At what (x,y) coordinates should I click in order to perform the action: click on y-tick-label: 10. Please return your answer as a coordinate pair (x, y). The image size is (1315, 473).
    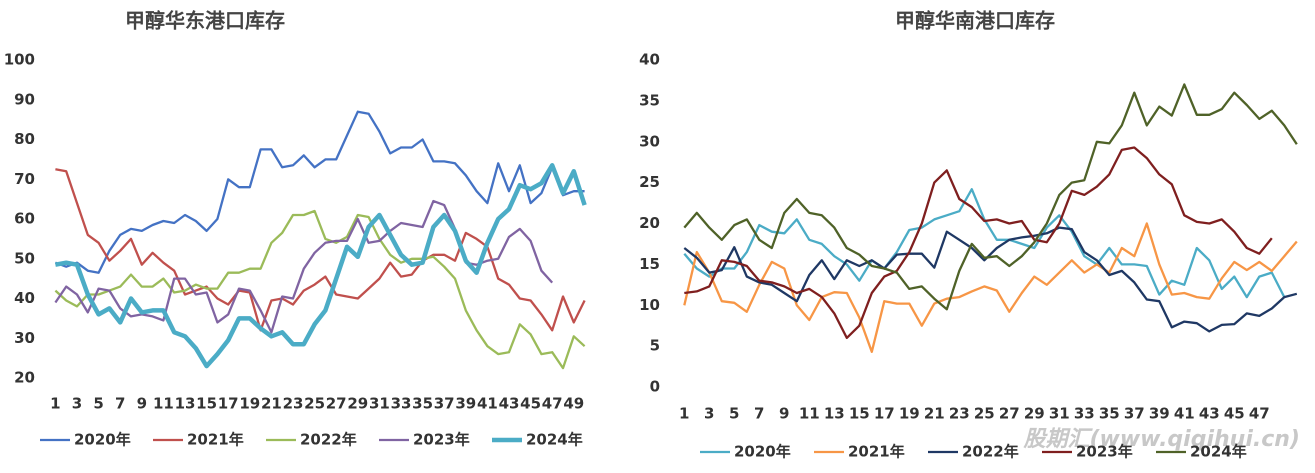
    Looking at the image, I should click on (649, 305).